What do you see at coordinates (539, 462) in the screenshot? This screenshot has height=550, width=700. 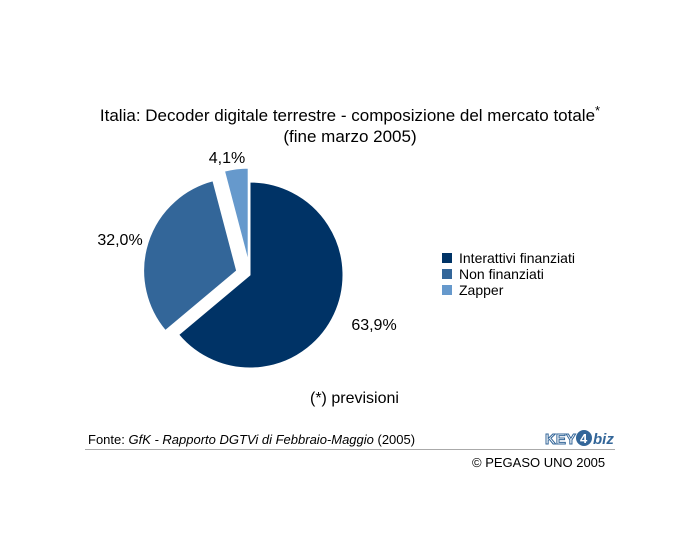 I see `copyright: © PEGASO UNO 2005` at bounding box center [539, 462].